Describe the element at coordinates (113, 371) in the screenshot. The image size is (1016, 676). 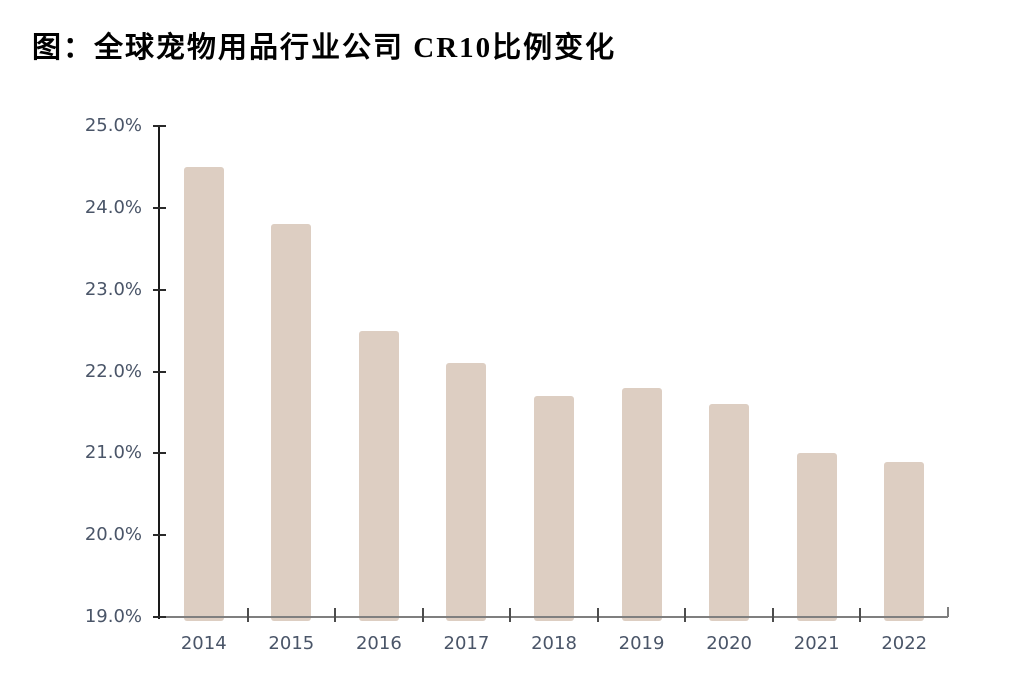
I see `y-axis-label: 22.0%` at that location.